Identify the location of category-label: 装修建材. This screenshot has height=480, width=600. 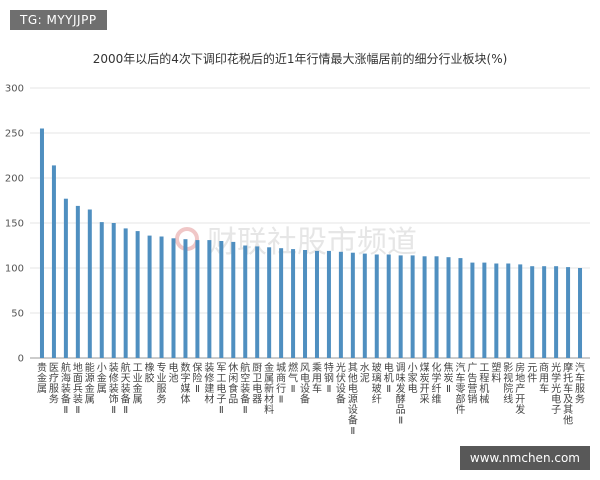
(209, 383).